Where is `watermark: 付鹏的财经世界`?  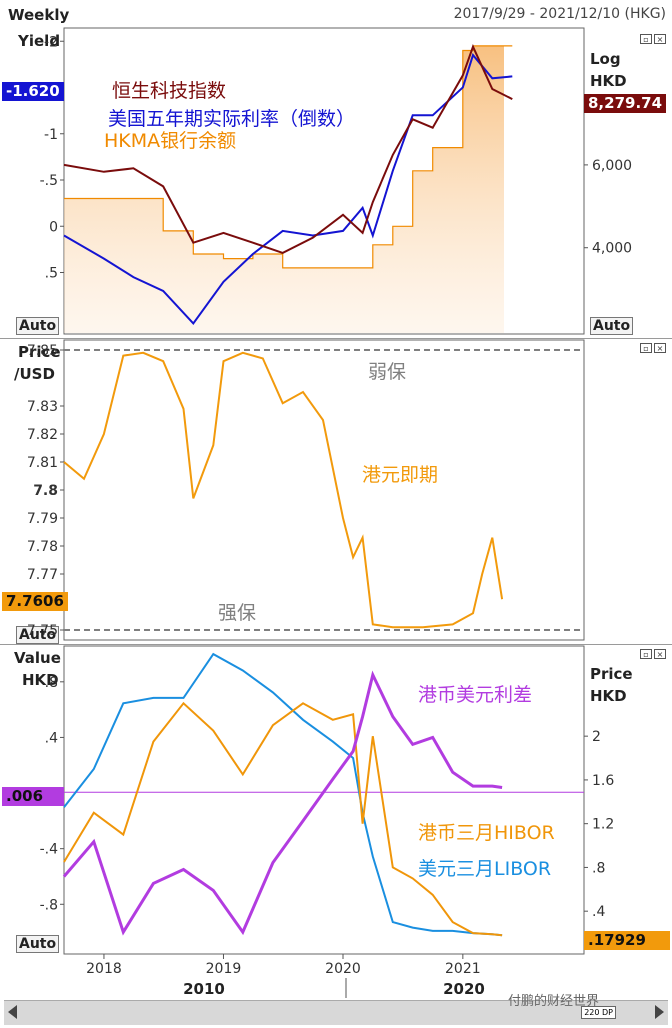
watermark: 付鹏的财经世界 is located at coordinates (554, 1001).